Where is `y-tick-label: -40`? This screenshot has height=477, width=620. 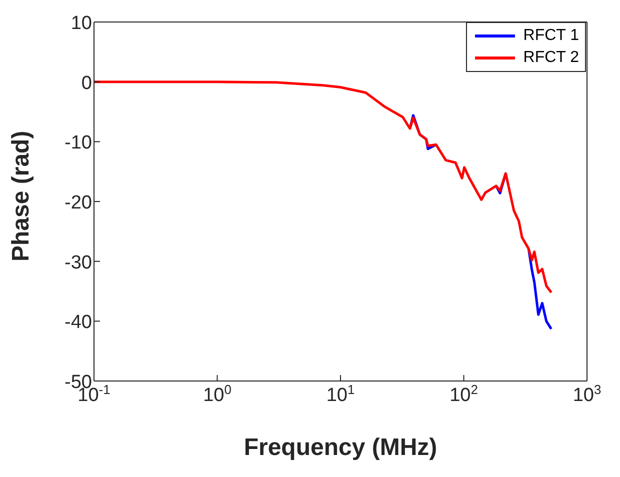
y-tick-label: -40 is located at coordinates (78, 323).